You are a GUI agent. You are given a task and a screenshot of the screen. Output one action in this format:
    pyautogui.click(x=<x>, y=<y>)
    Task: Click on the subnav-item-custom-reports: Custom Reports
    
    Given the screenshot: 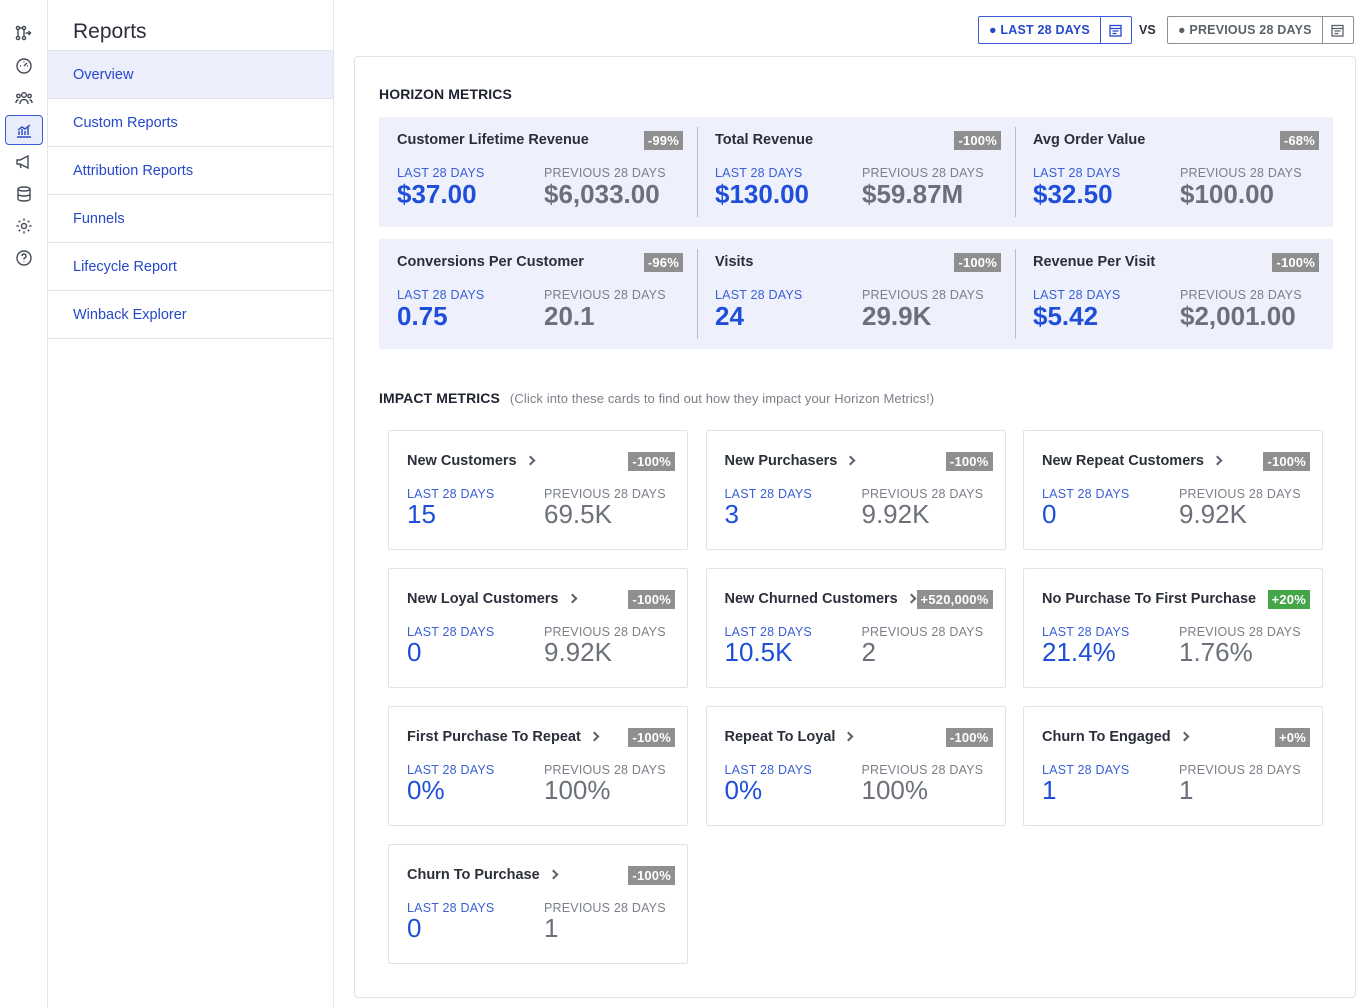 What is the action you would take?
    pyautogui.click(x=190, y=123)
    